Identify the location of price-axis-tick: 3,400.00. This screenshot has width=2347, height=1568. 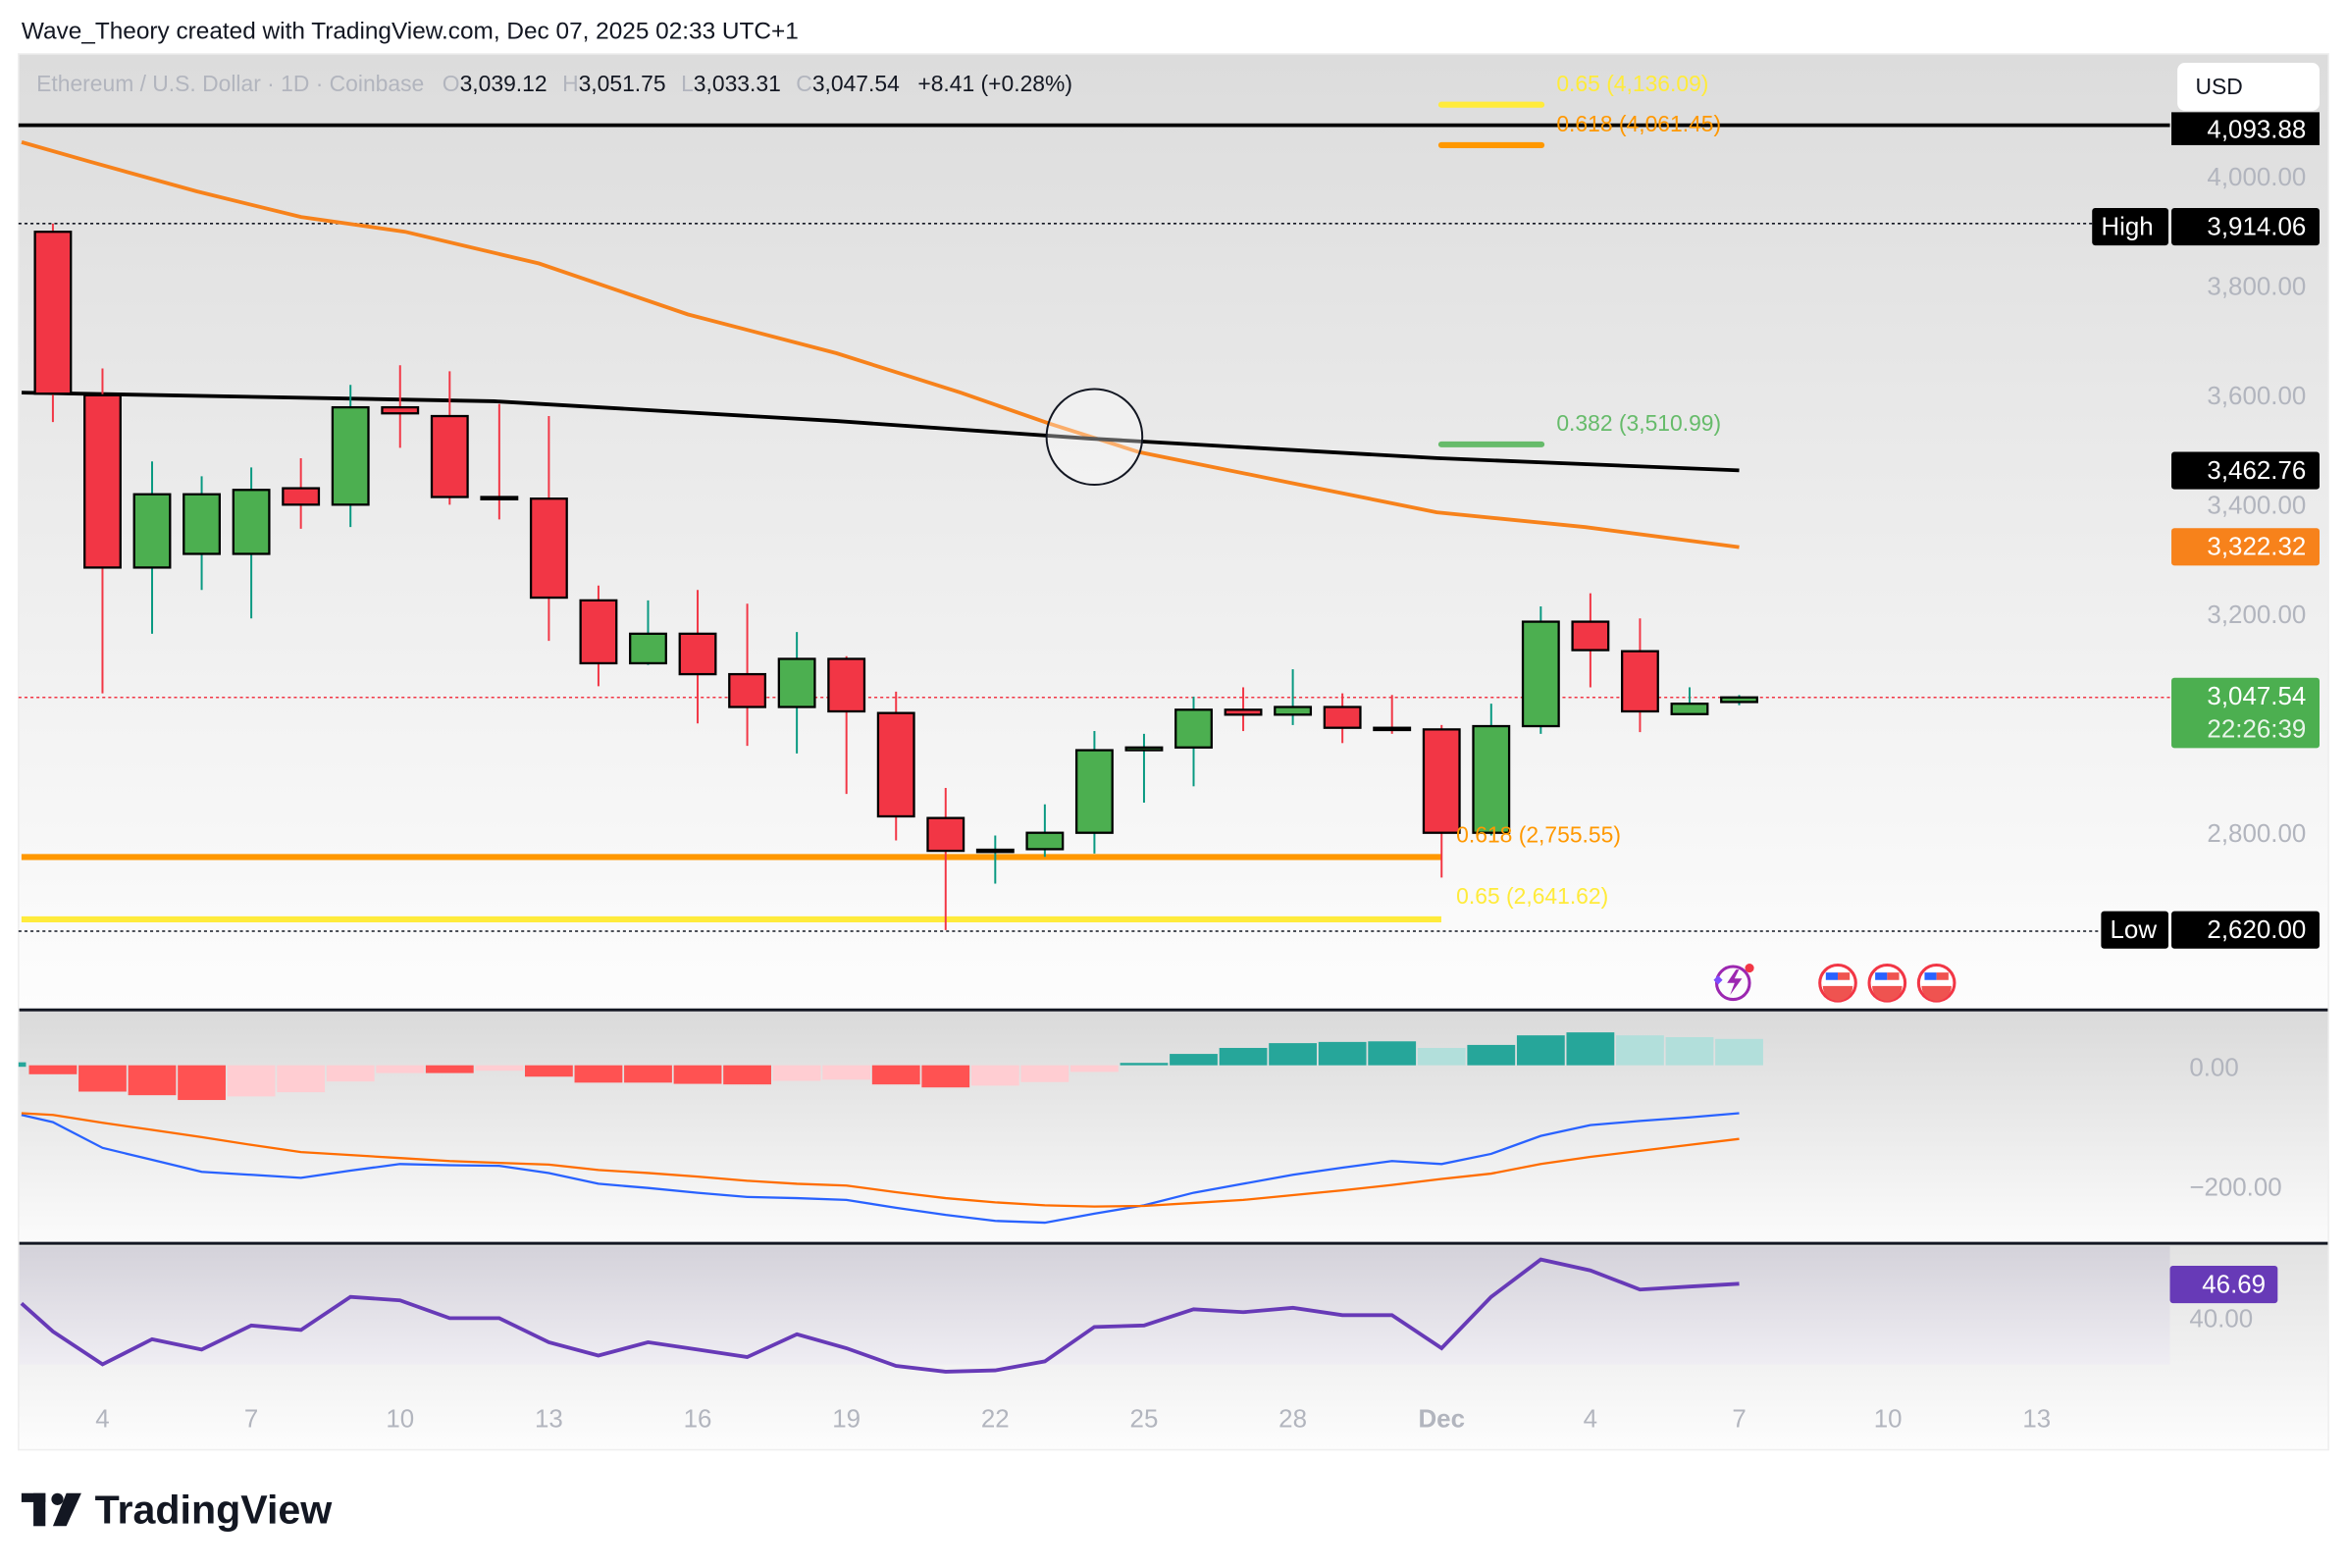
(2256, 505).